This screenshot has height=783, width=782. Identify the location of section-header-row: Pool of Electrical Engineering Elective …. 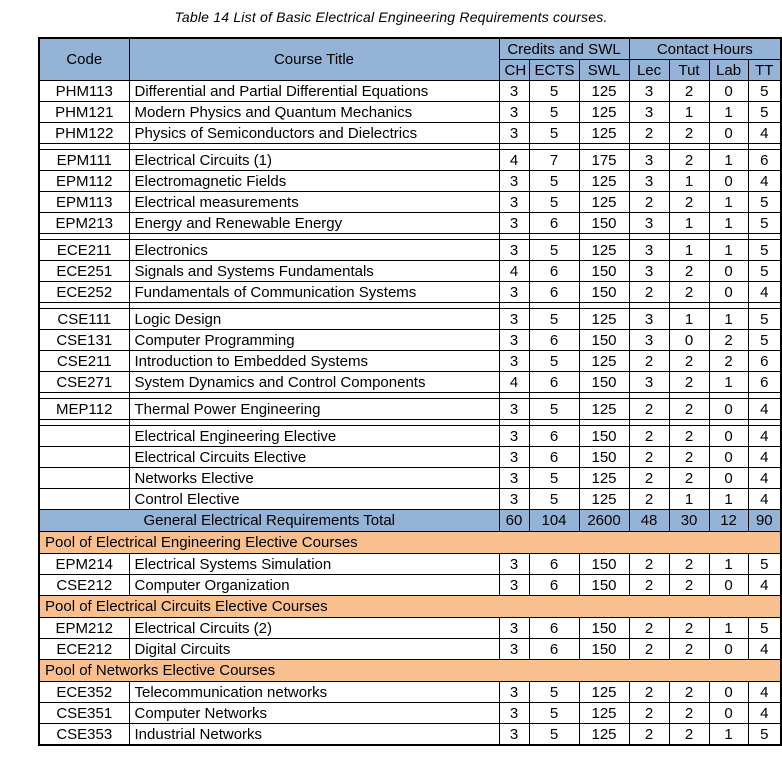
(410, 542).